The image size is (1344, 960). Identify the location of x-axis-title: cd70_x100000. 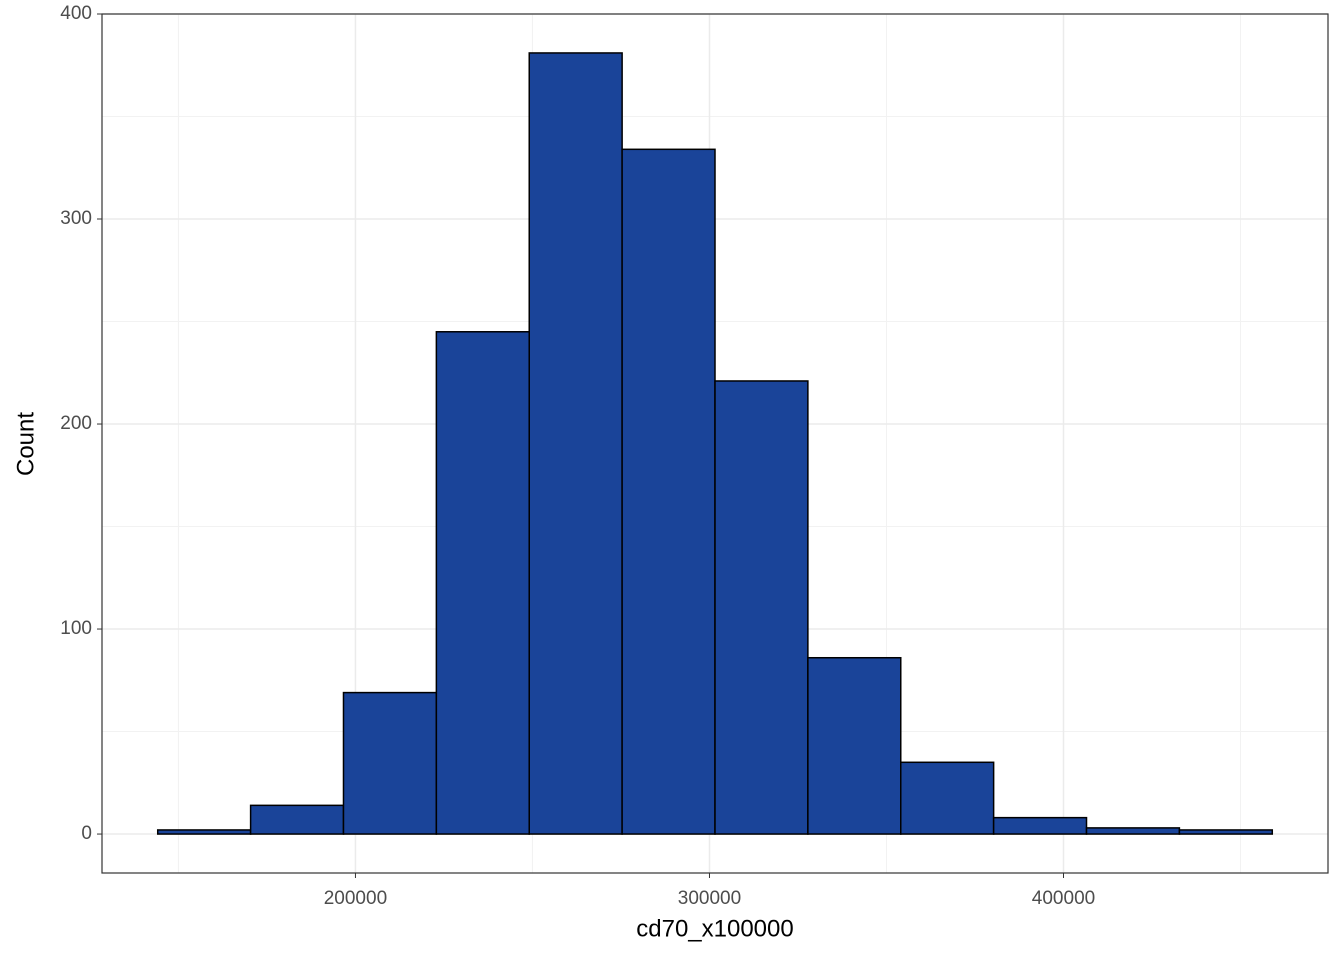
(714, 928).